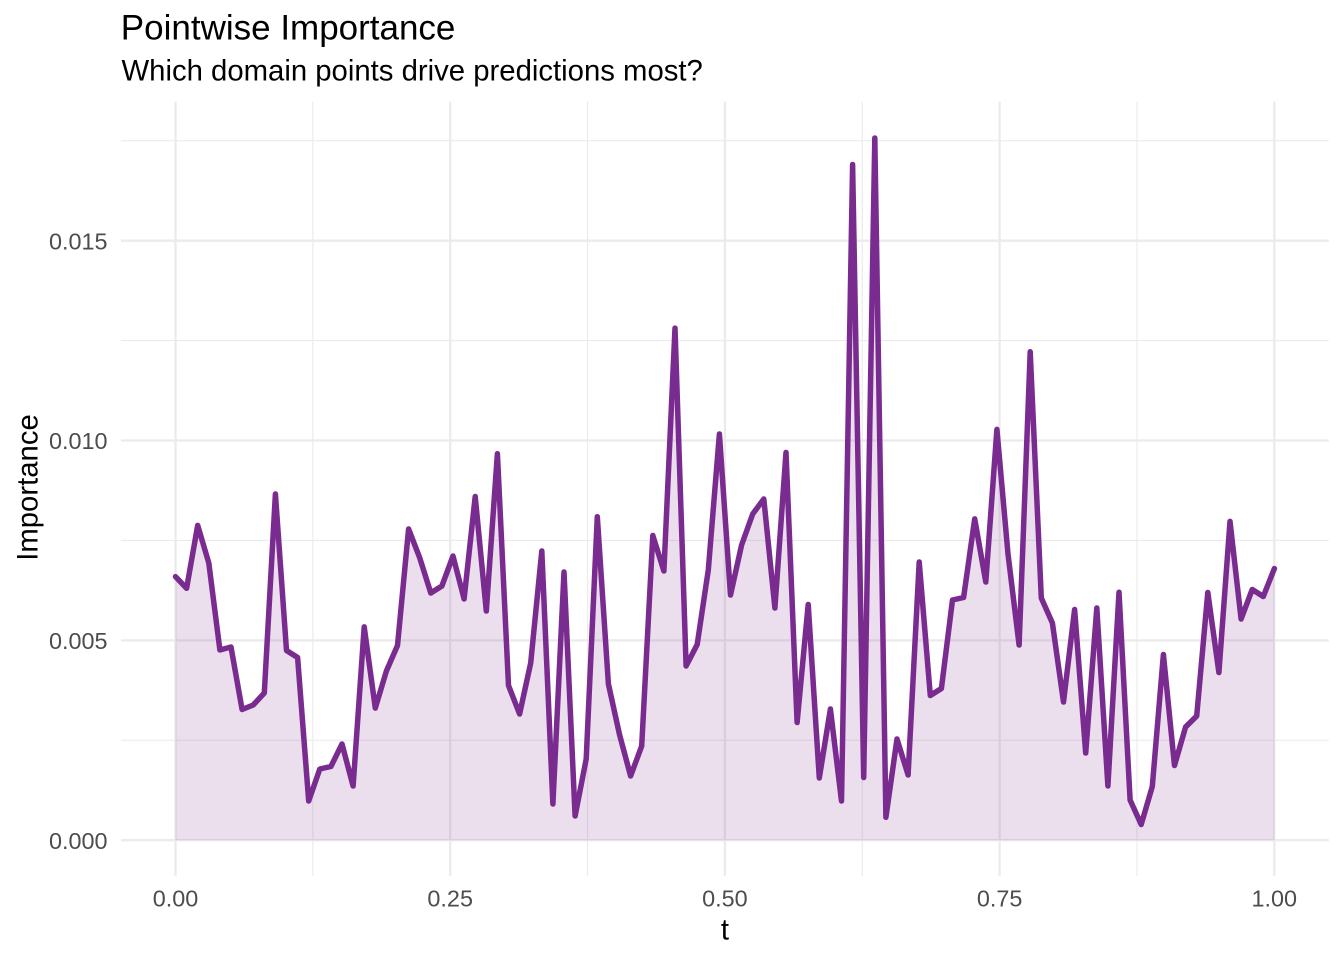  Describe the element at coordinates (725, 898) in the screenshot. I see `svg-text: 0.50` at that location.